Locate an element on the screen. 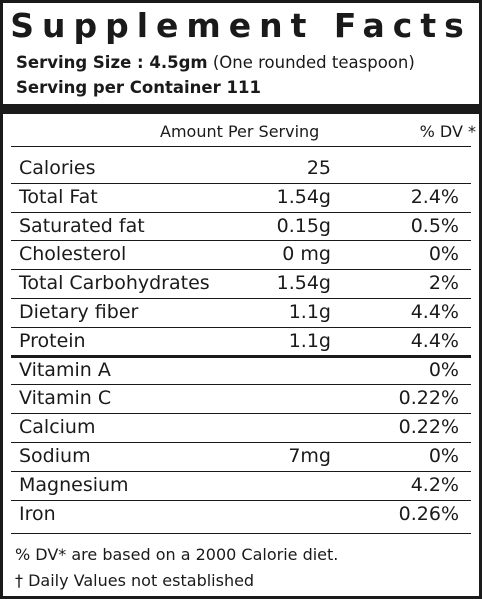  nutrient-row: Sodium 7mg 0% is located at coordinates (239, 456).